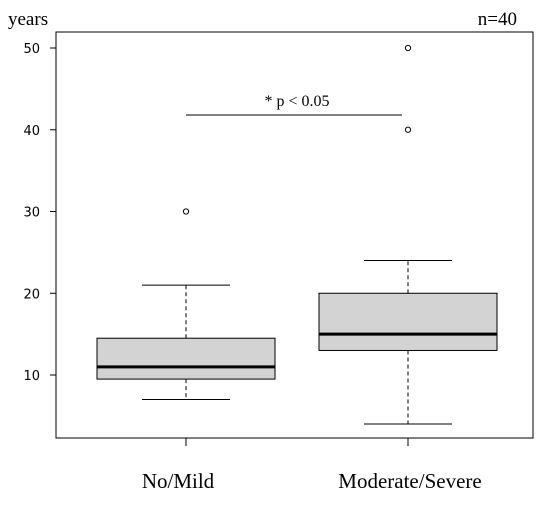  I want to click on x-axis: No/Mild Moderate/Severe, so click(312, 465).